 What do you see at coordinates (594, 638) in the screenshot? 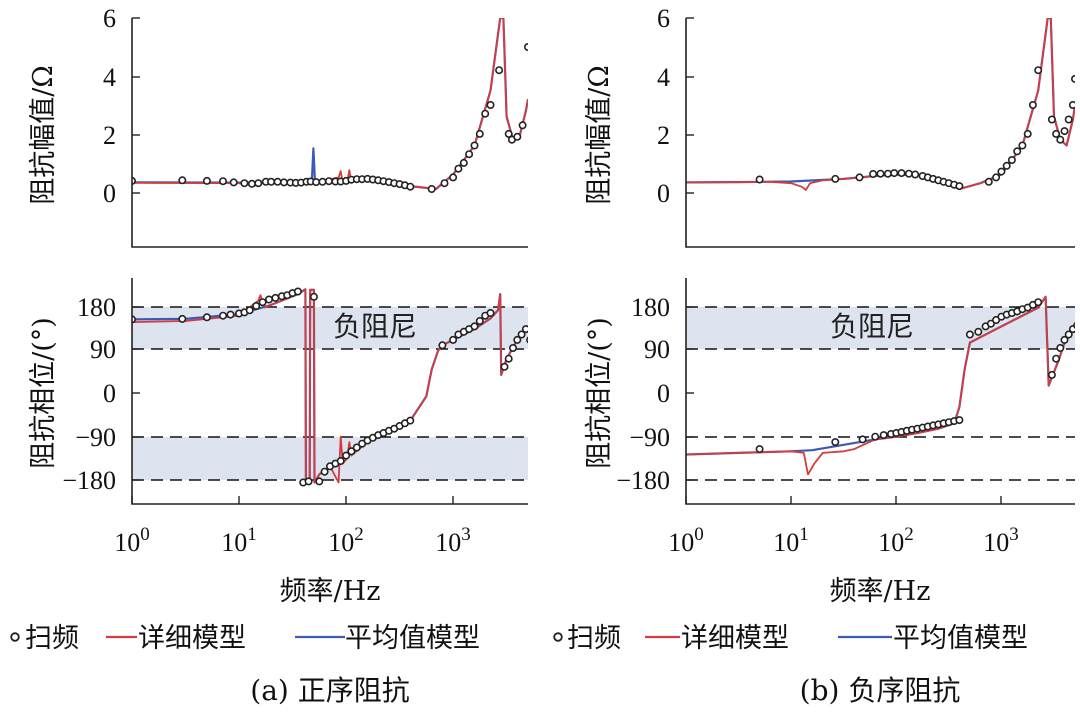
I see `legend-label-scan: 扫频` at bounding box center [594, 638].